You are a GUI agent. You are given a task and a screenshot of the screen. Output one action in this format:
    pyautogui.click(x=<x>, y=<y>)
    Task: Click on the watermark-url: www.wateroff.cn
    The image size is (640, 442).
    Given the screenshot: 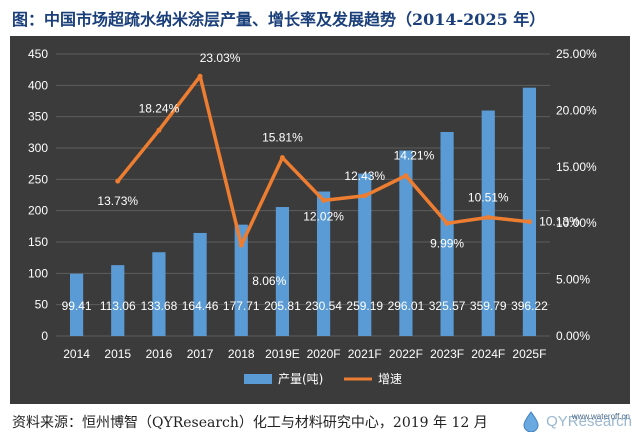 What is the action you would take?
    pyautogui.click(x=600, y=416)
    